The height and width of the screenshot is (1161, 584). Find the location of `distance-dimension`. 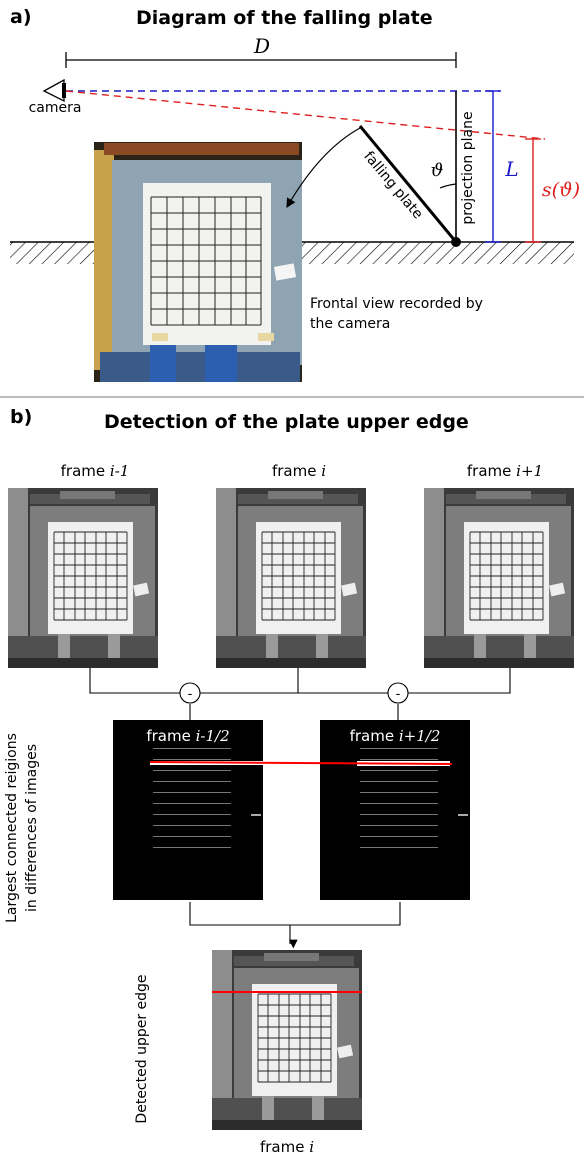

distance-dimension is located at coordinates (261, 60).